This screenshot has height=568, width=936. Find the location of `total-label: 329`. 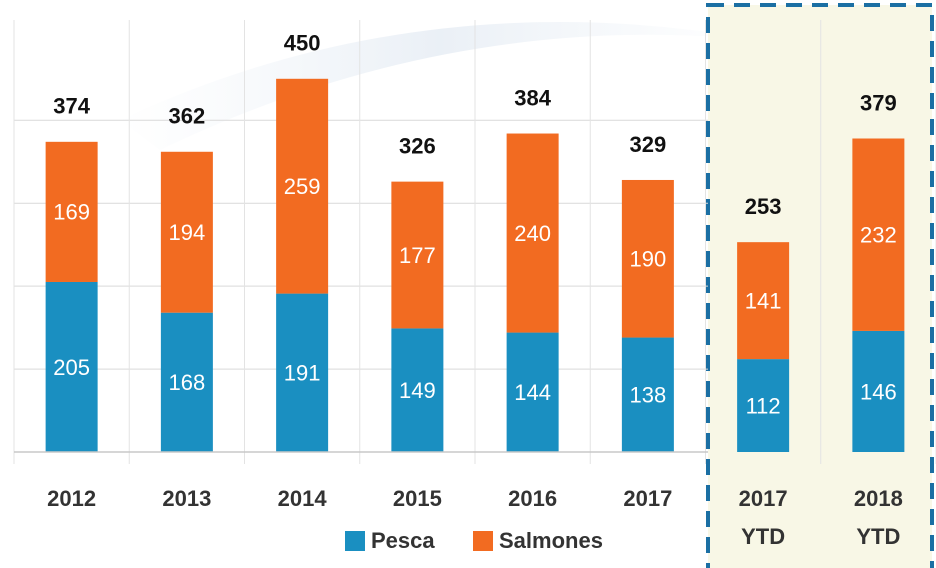

total-label: 329 is located at coordinates (648, 144).